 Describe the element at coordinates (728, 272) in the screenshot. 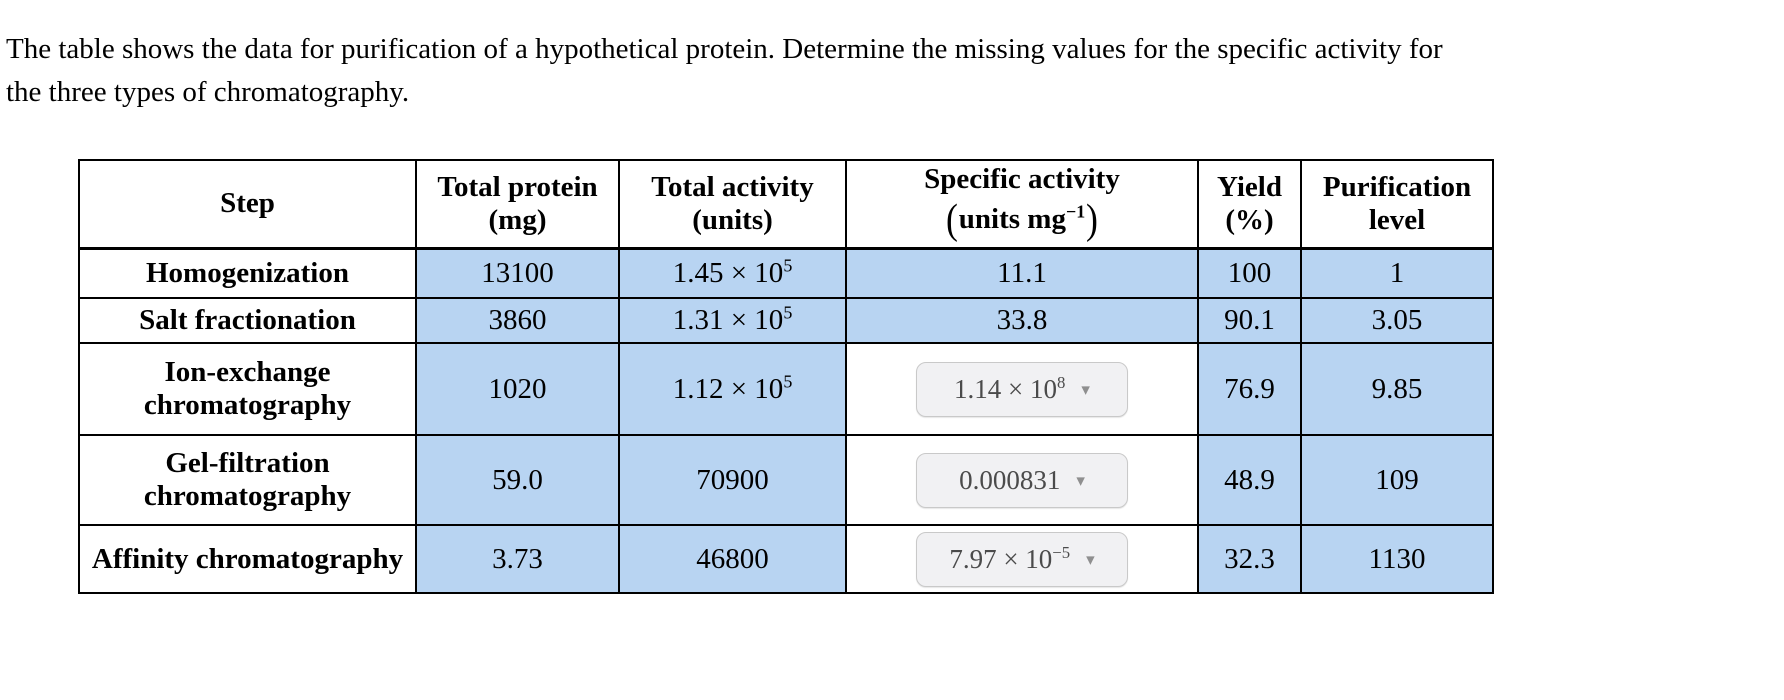

I see `value-base: 1.45 × 10` at that location.